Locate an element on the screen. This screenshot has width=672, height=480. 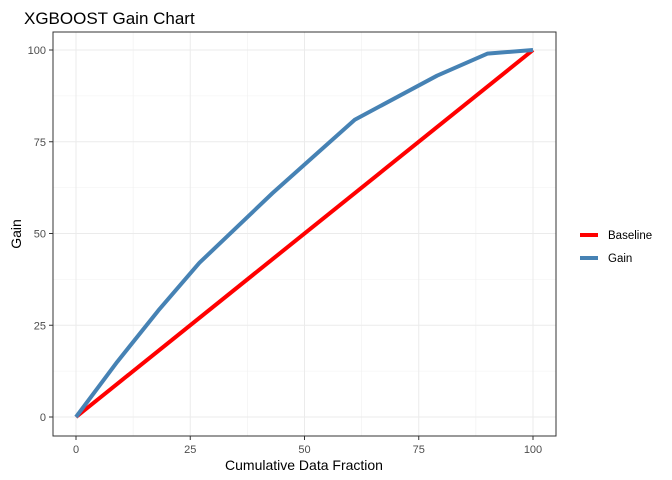
x-tick-label: 100 is located at coordinates (533, 450).